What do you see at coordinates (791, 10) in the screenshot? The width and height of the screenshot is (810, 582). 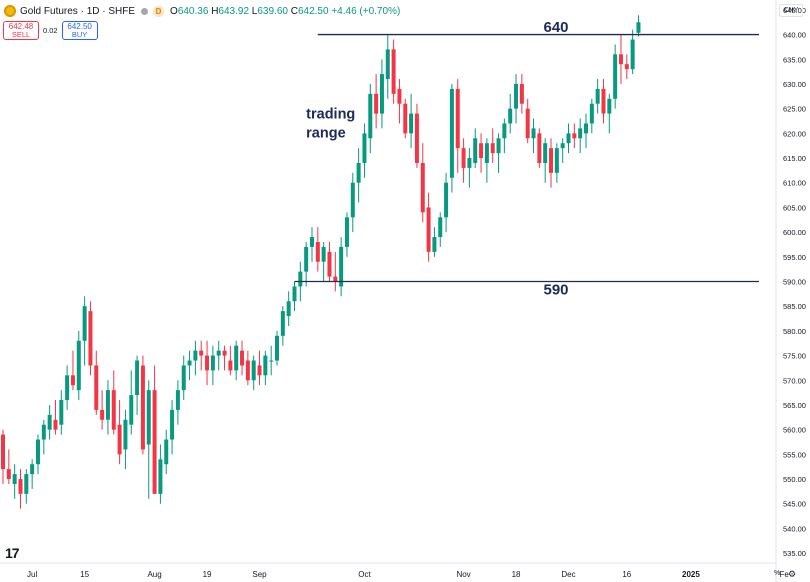 I see `currency-selector: CNY` at bounding box center [791, 10].